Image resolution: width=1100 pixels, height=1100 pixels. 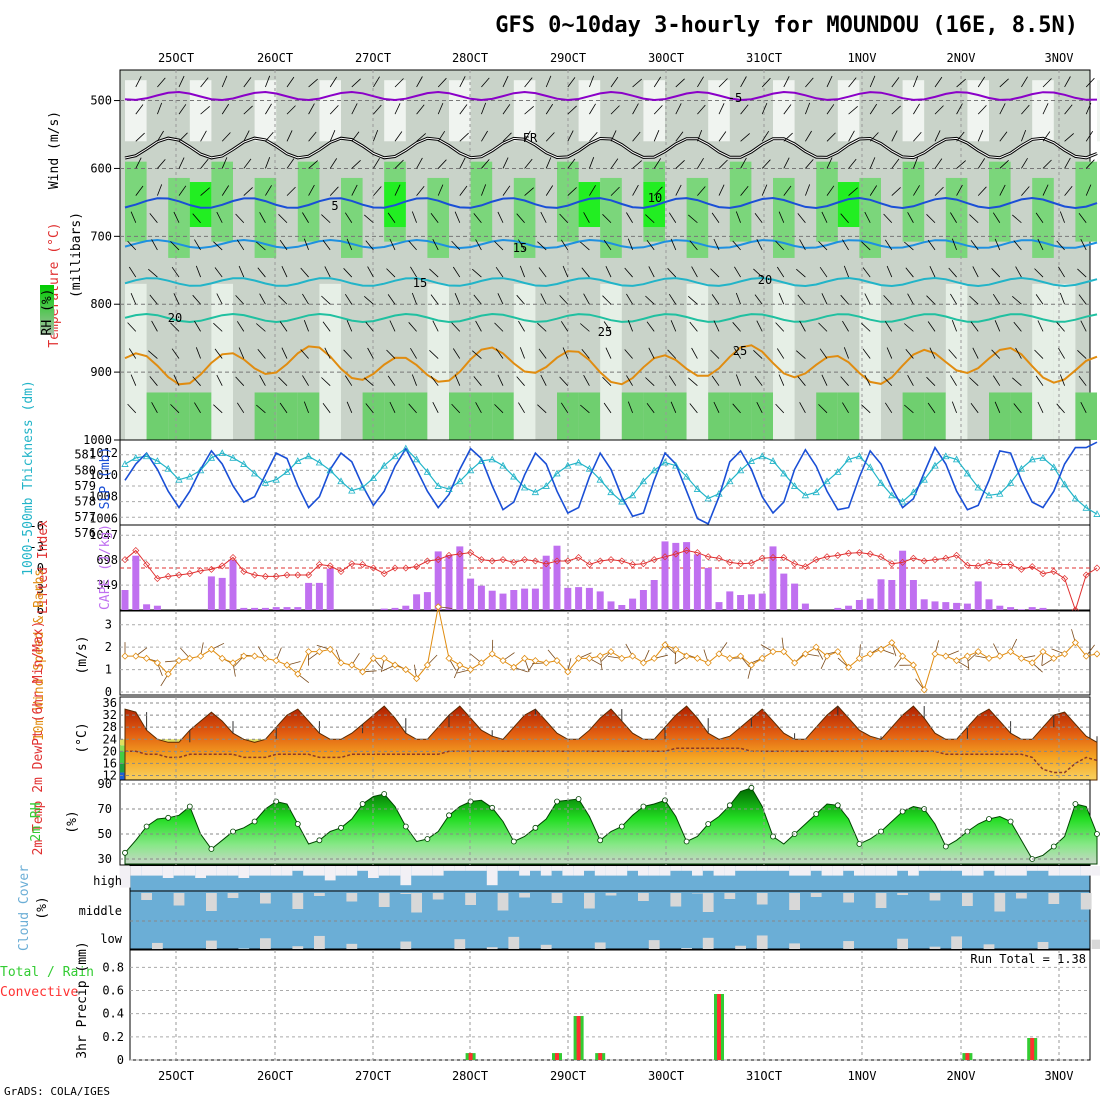 I want to click on thickness-tick-4: 577, so click(x=85, y=517).